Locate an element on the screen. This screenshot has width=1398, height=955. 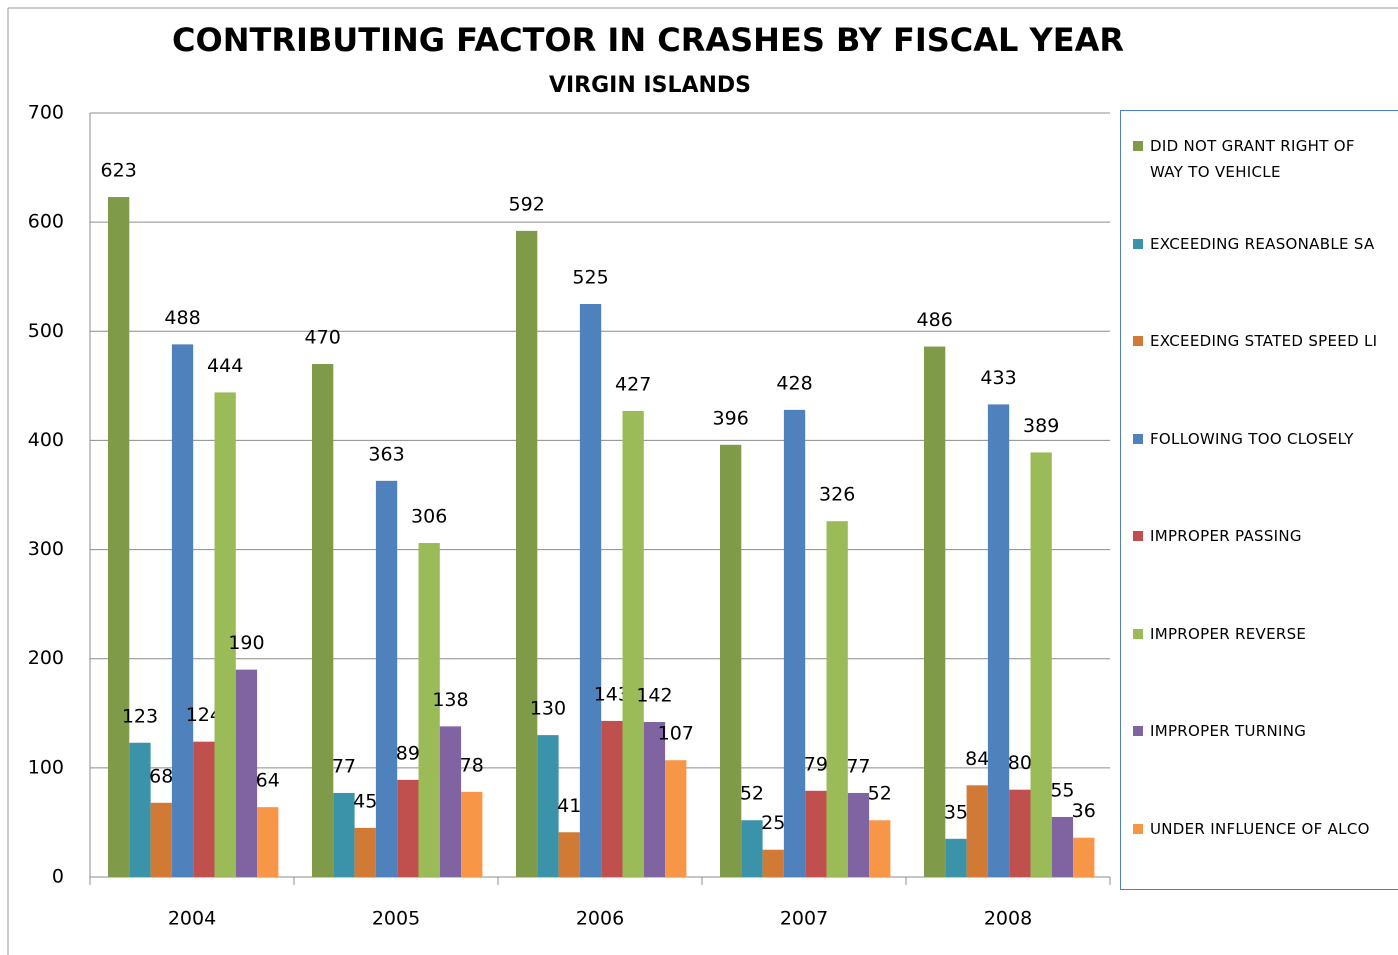
legend-label: IMPROPER PASSING is located at coordinates (1226, 536).